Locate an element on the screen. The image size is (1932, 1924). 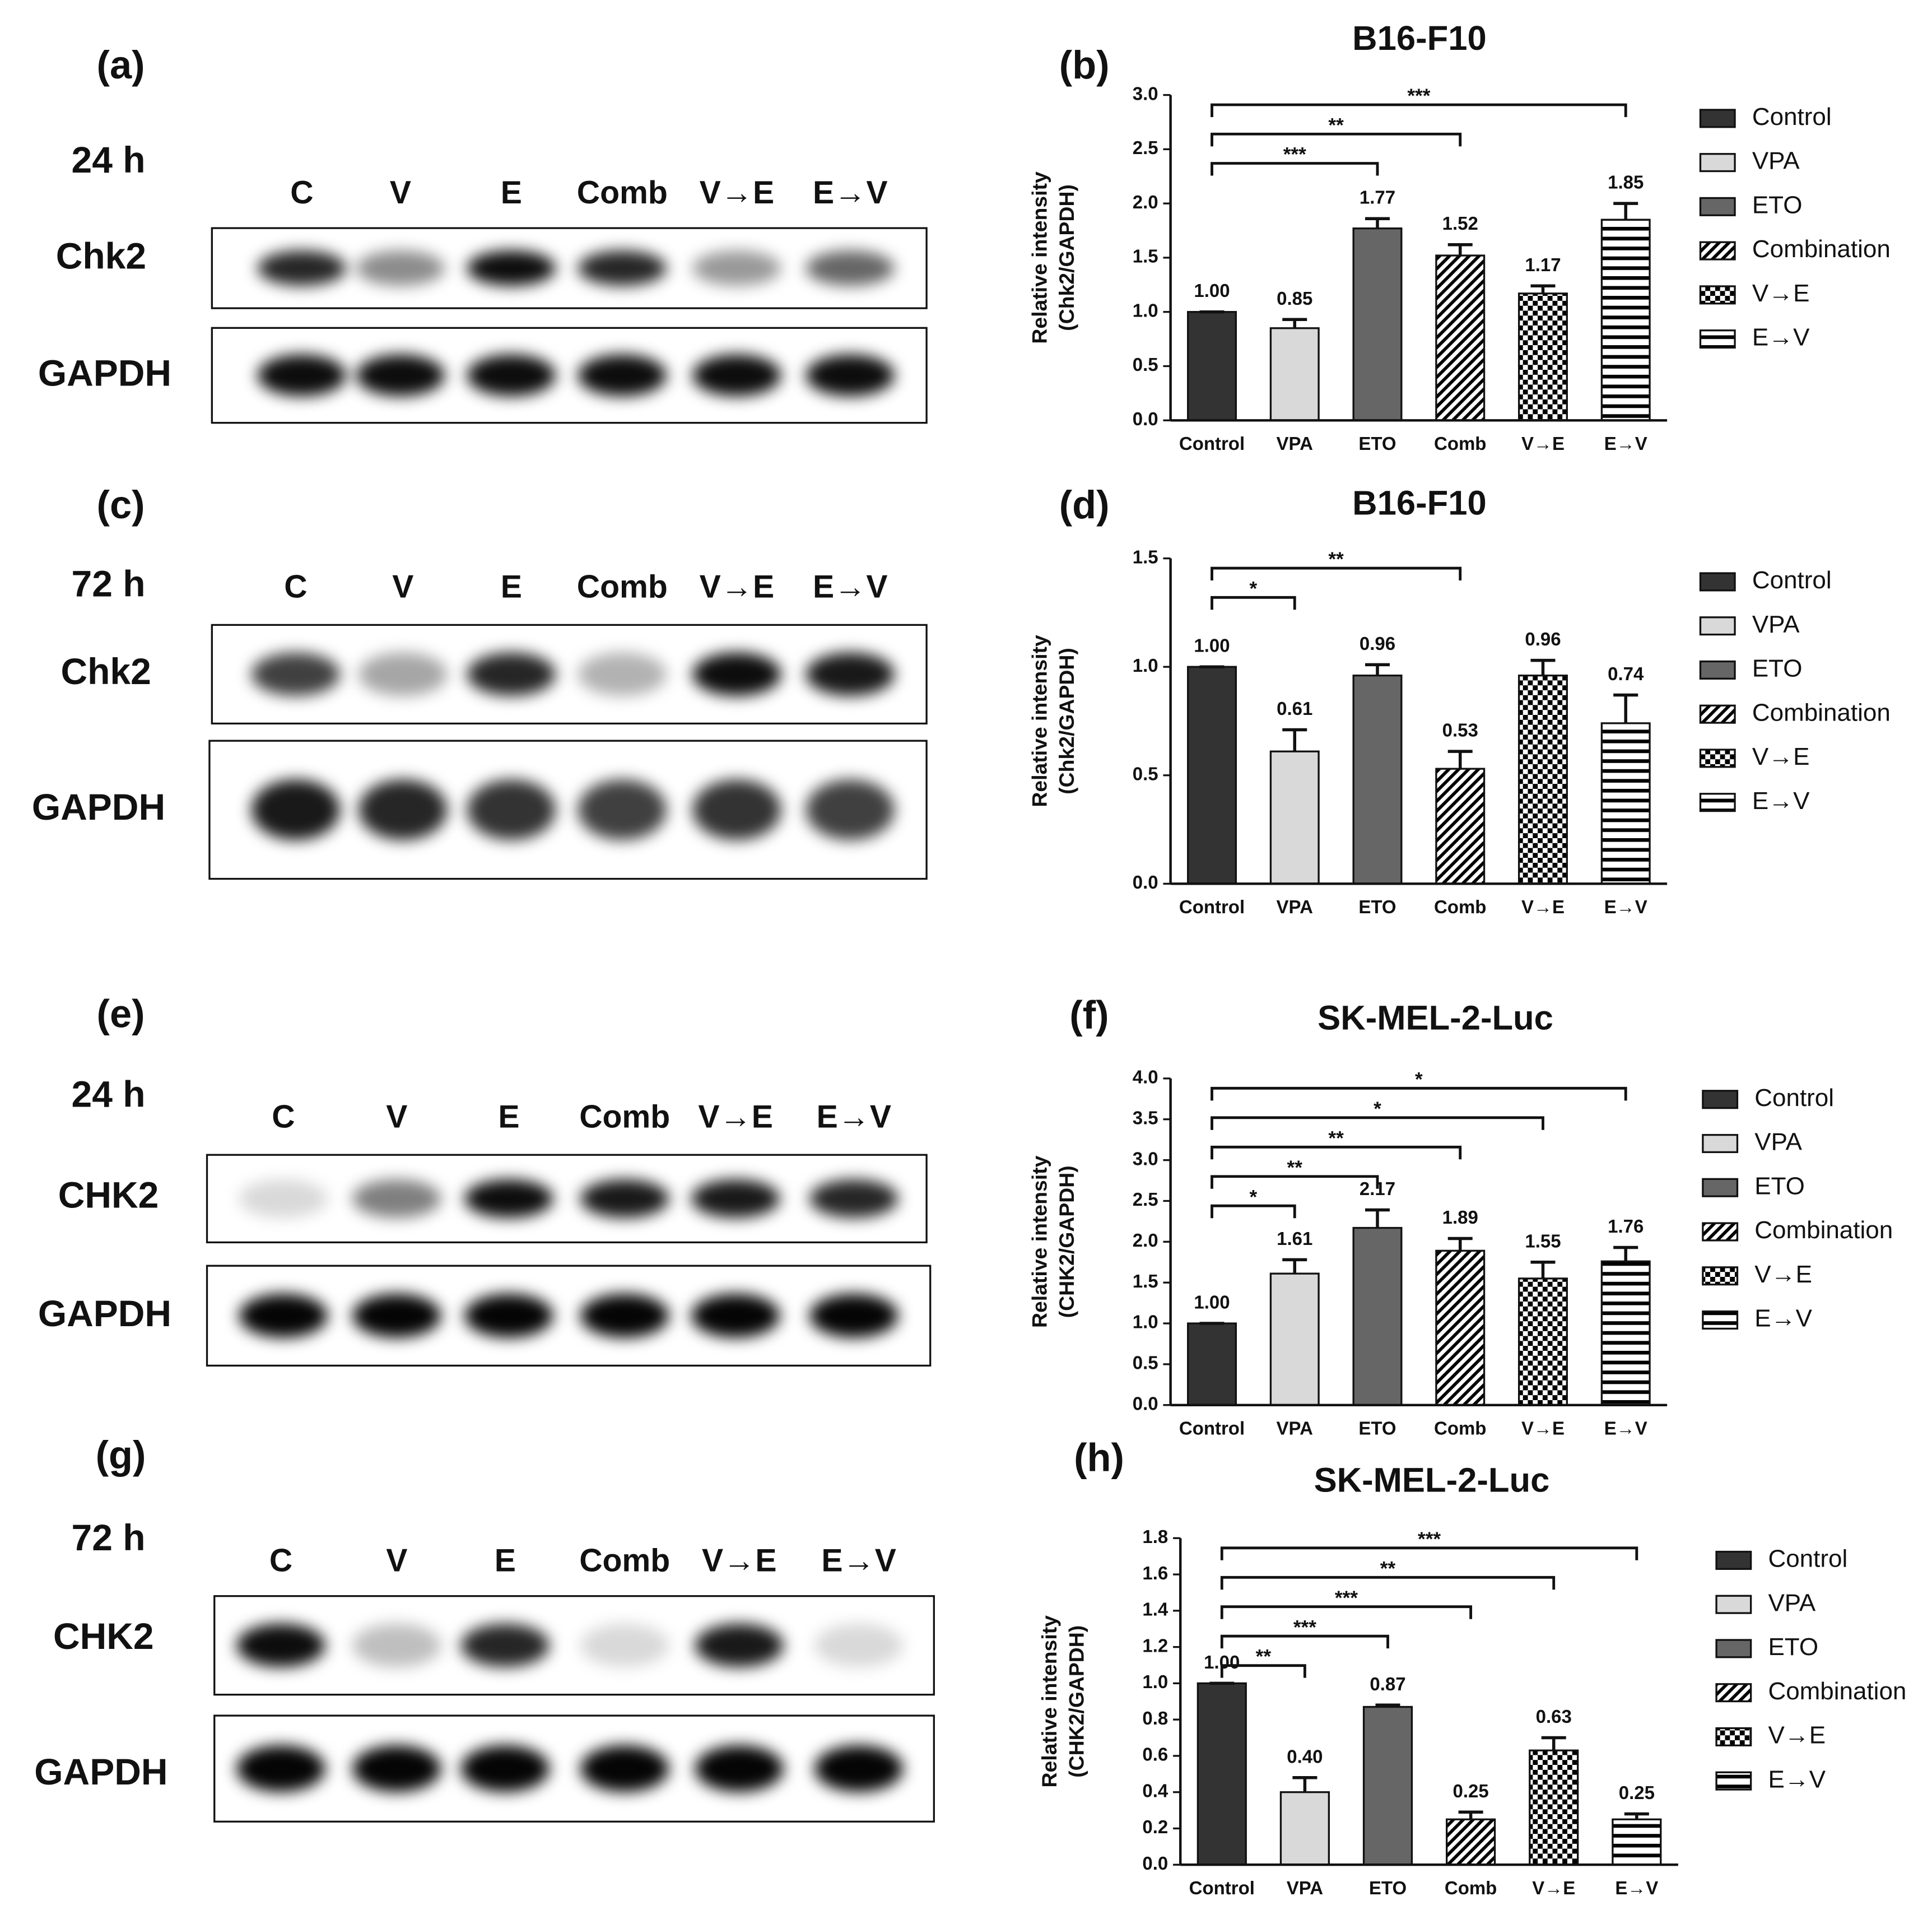
panel-label: (f) is located at coordinates (1089, 1015).